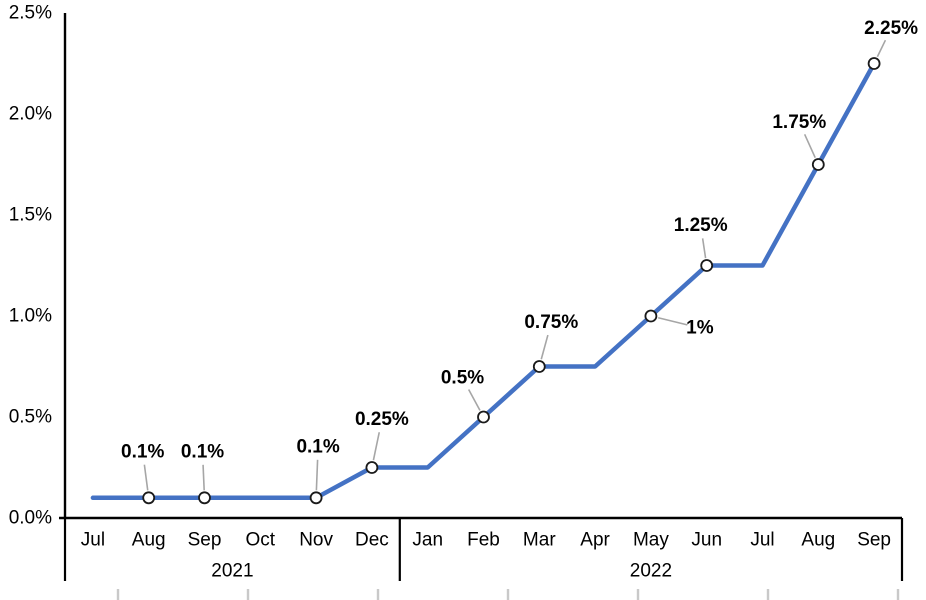 This screenshot has height=600, width=926. What do you see at coordinates (261, 540) in the screenshot?
I see `x-tick-label: Oct` at bounding box center [261, 540].